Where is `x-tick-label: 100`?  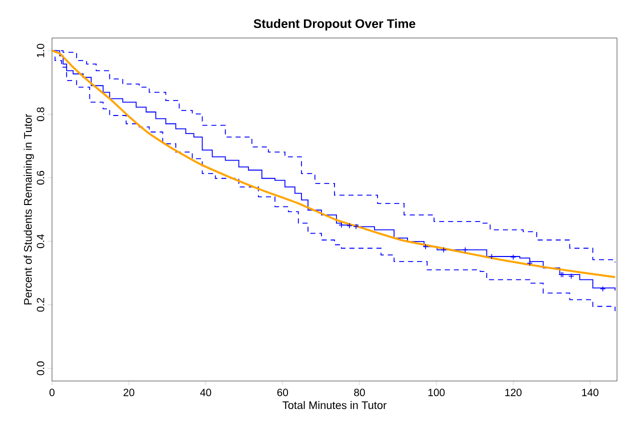
x-tick-label: 100 is located at coordinates (436, 392).